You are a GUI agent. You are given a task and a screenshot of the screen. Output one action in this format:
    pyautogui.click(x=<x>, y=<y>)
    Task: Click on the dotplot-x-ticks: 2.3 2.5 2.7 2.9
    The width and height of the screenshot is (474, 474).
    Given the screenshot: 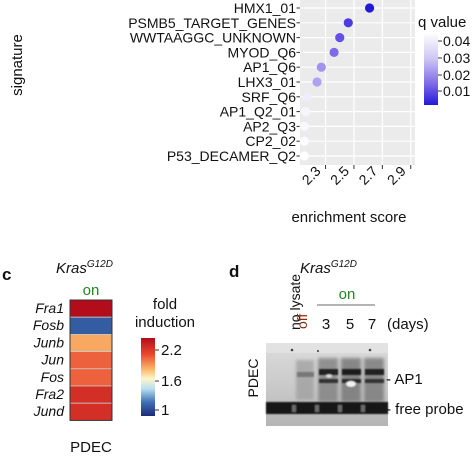 What is the action you would take?
    pyautogui.click(x=355, y=175)
    